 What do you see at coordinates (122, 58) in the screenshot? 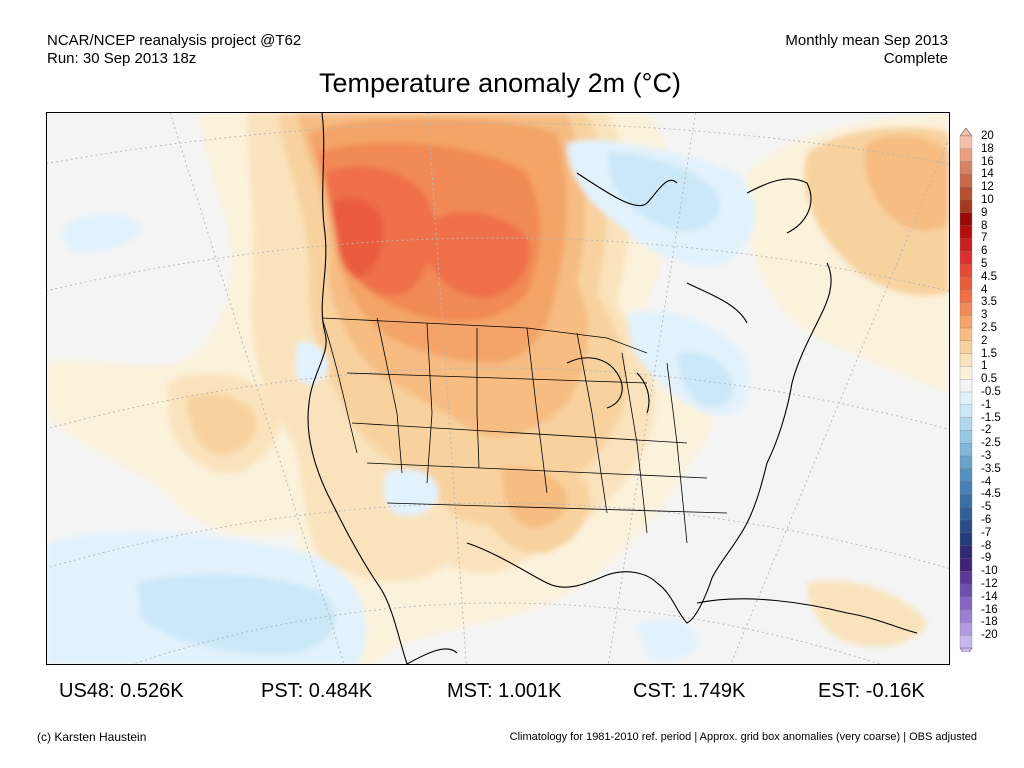
I see `run-label: Run: 30 Sep 2013 18z` at bounding box center [122, 58].